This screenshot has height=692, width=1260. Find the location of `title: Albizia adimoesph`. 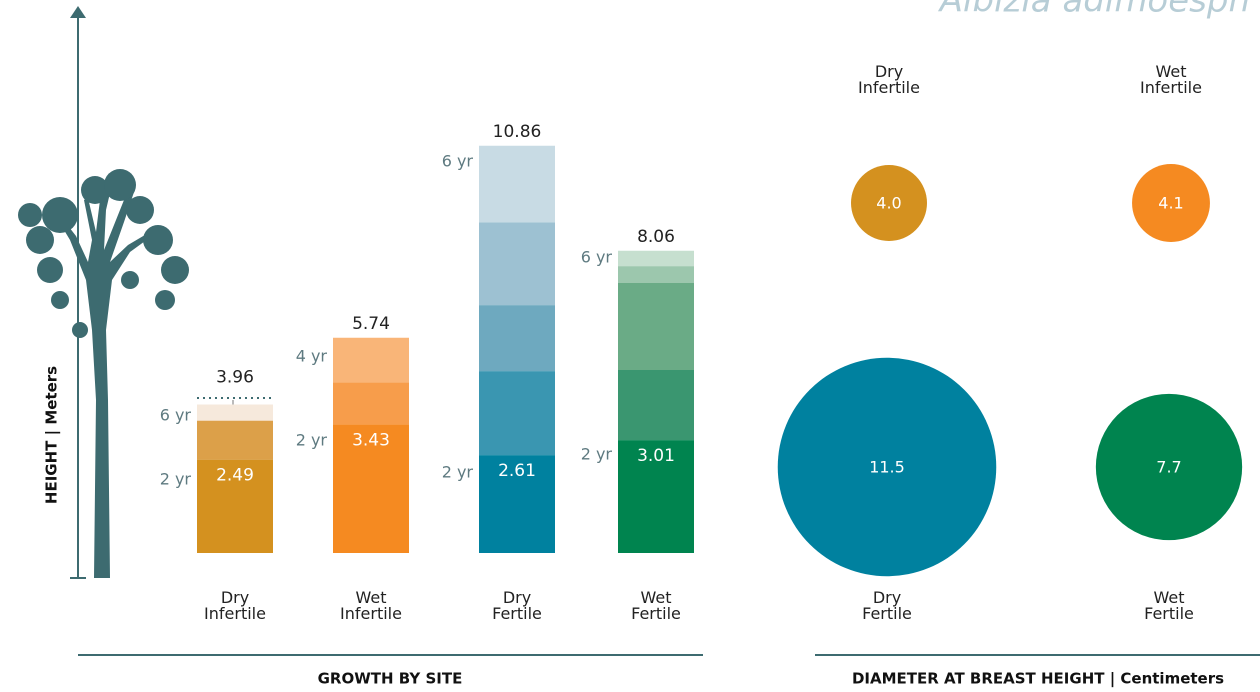

title: Albizia adimoesph is located at coordinates (1094, 10).